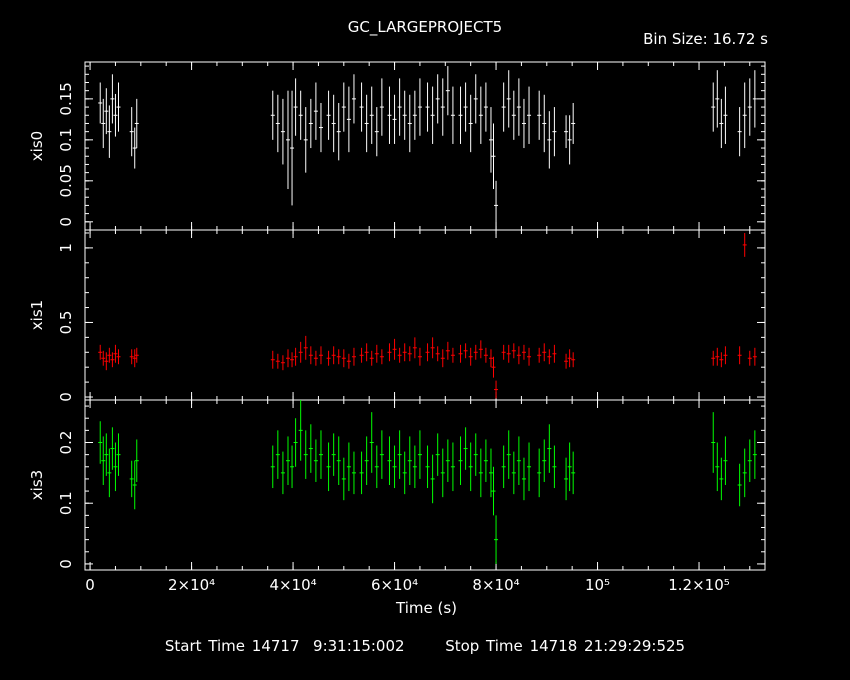 Image resolution: width=850 pixels, height=680 pixels. What do you see at coordinates (426, 608) in the screenshot?
I see `x-axis-label: Time (s)` at bounding box center [426, 608].